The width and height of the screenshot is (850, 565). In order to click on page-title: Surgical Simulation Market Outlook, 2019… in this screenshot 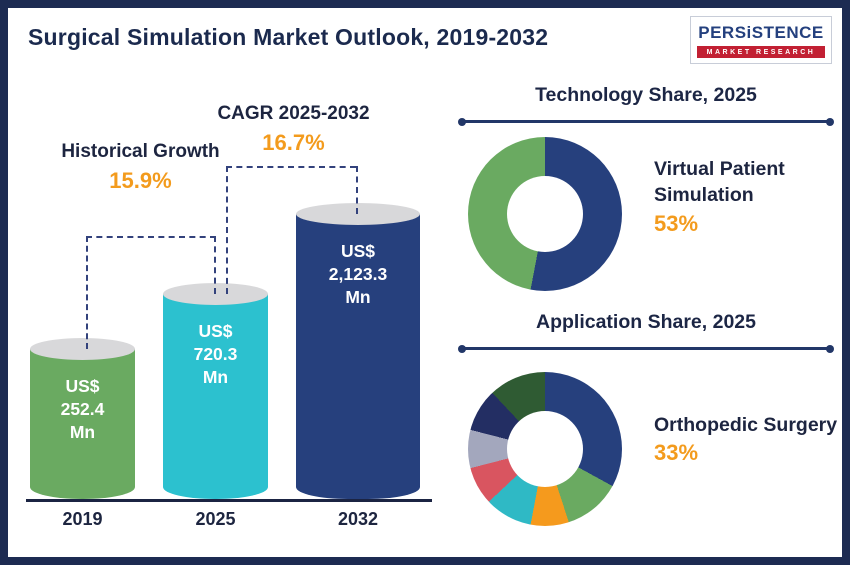, I will do `click(288, 37)`.